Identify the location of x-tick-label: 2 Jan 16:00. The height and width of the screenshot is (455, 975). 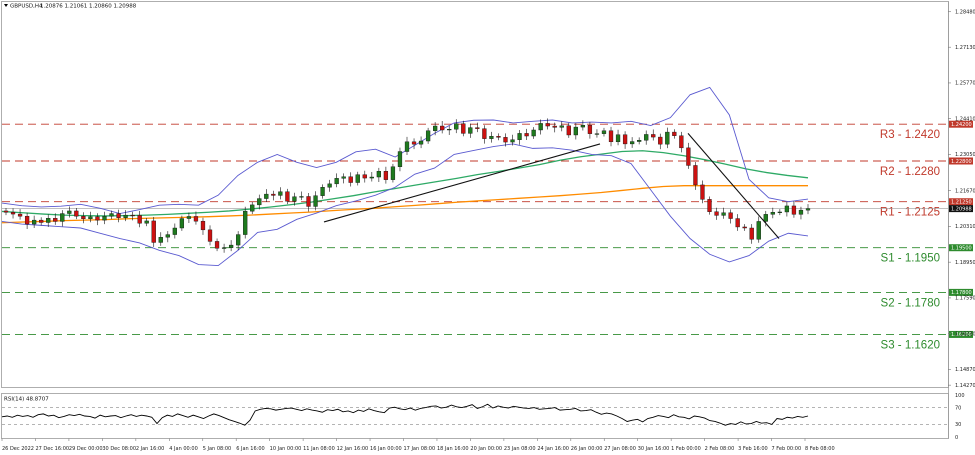
(150, 449).